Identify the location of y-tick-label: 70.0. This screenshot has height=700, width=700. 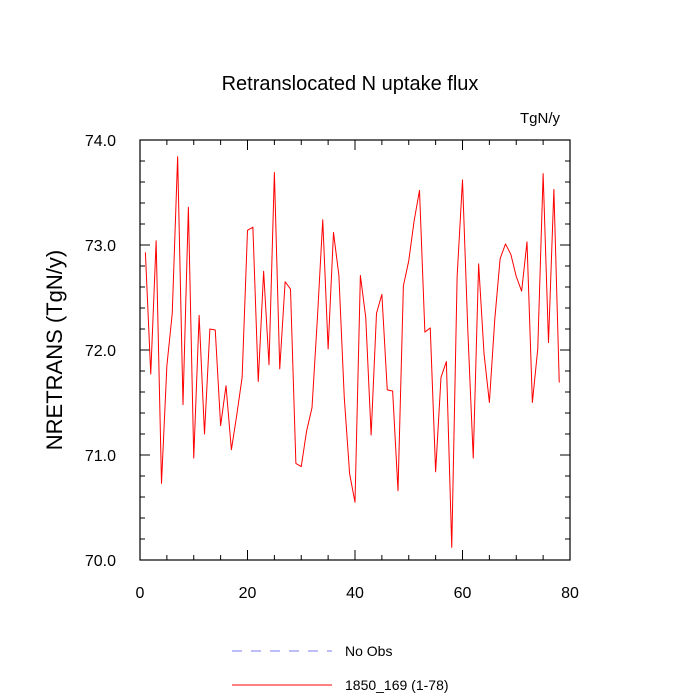
(100, 561).